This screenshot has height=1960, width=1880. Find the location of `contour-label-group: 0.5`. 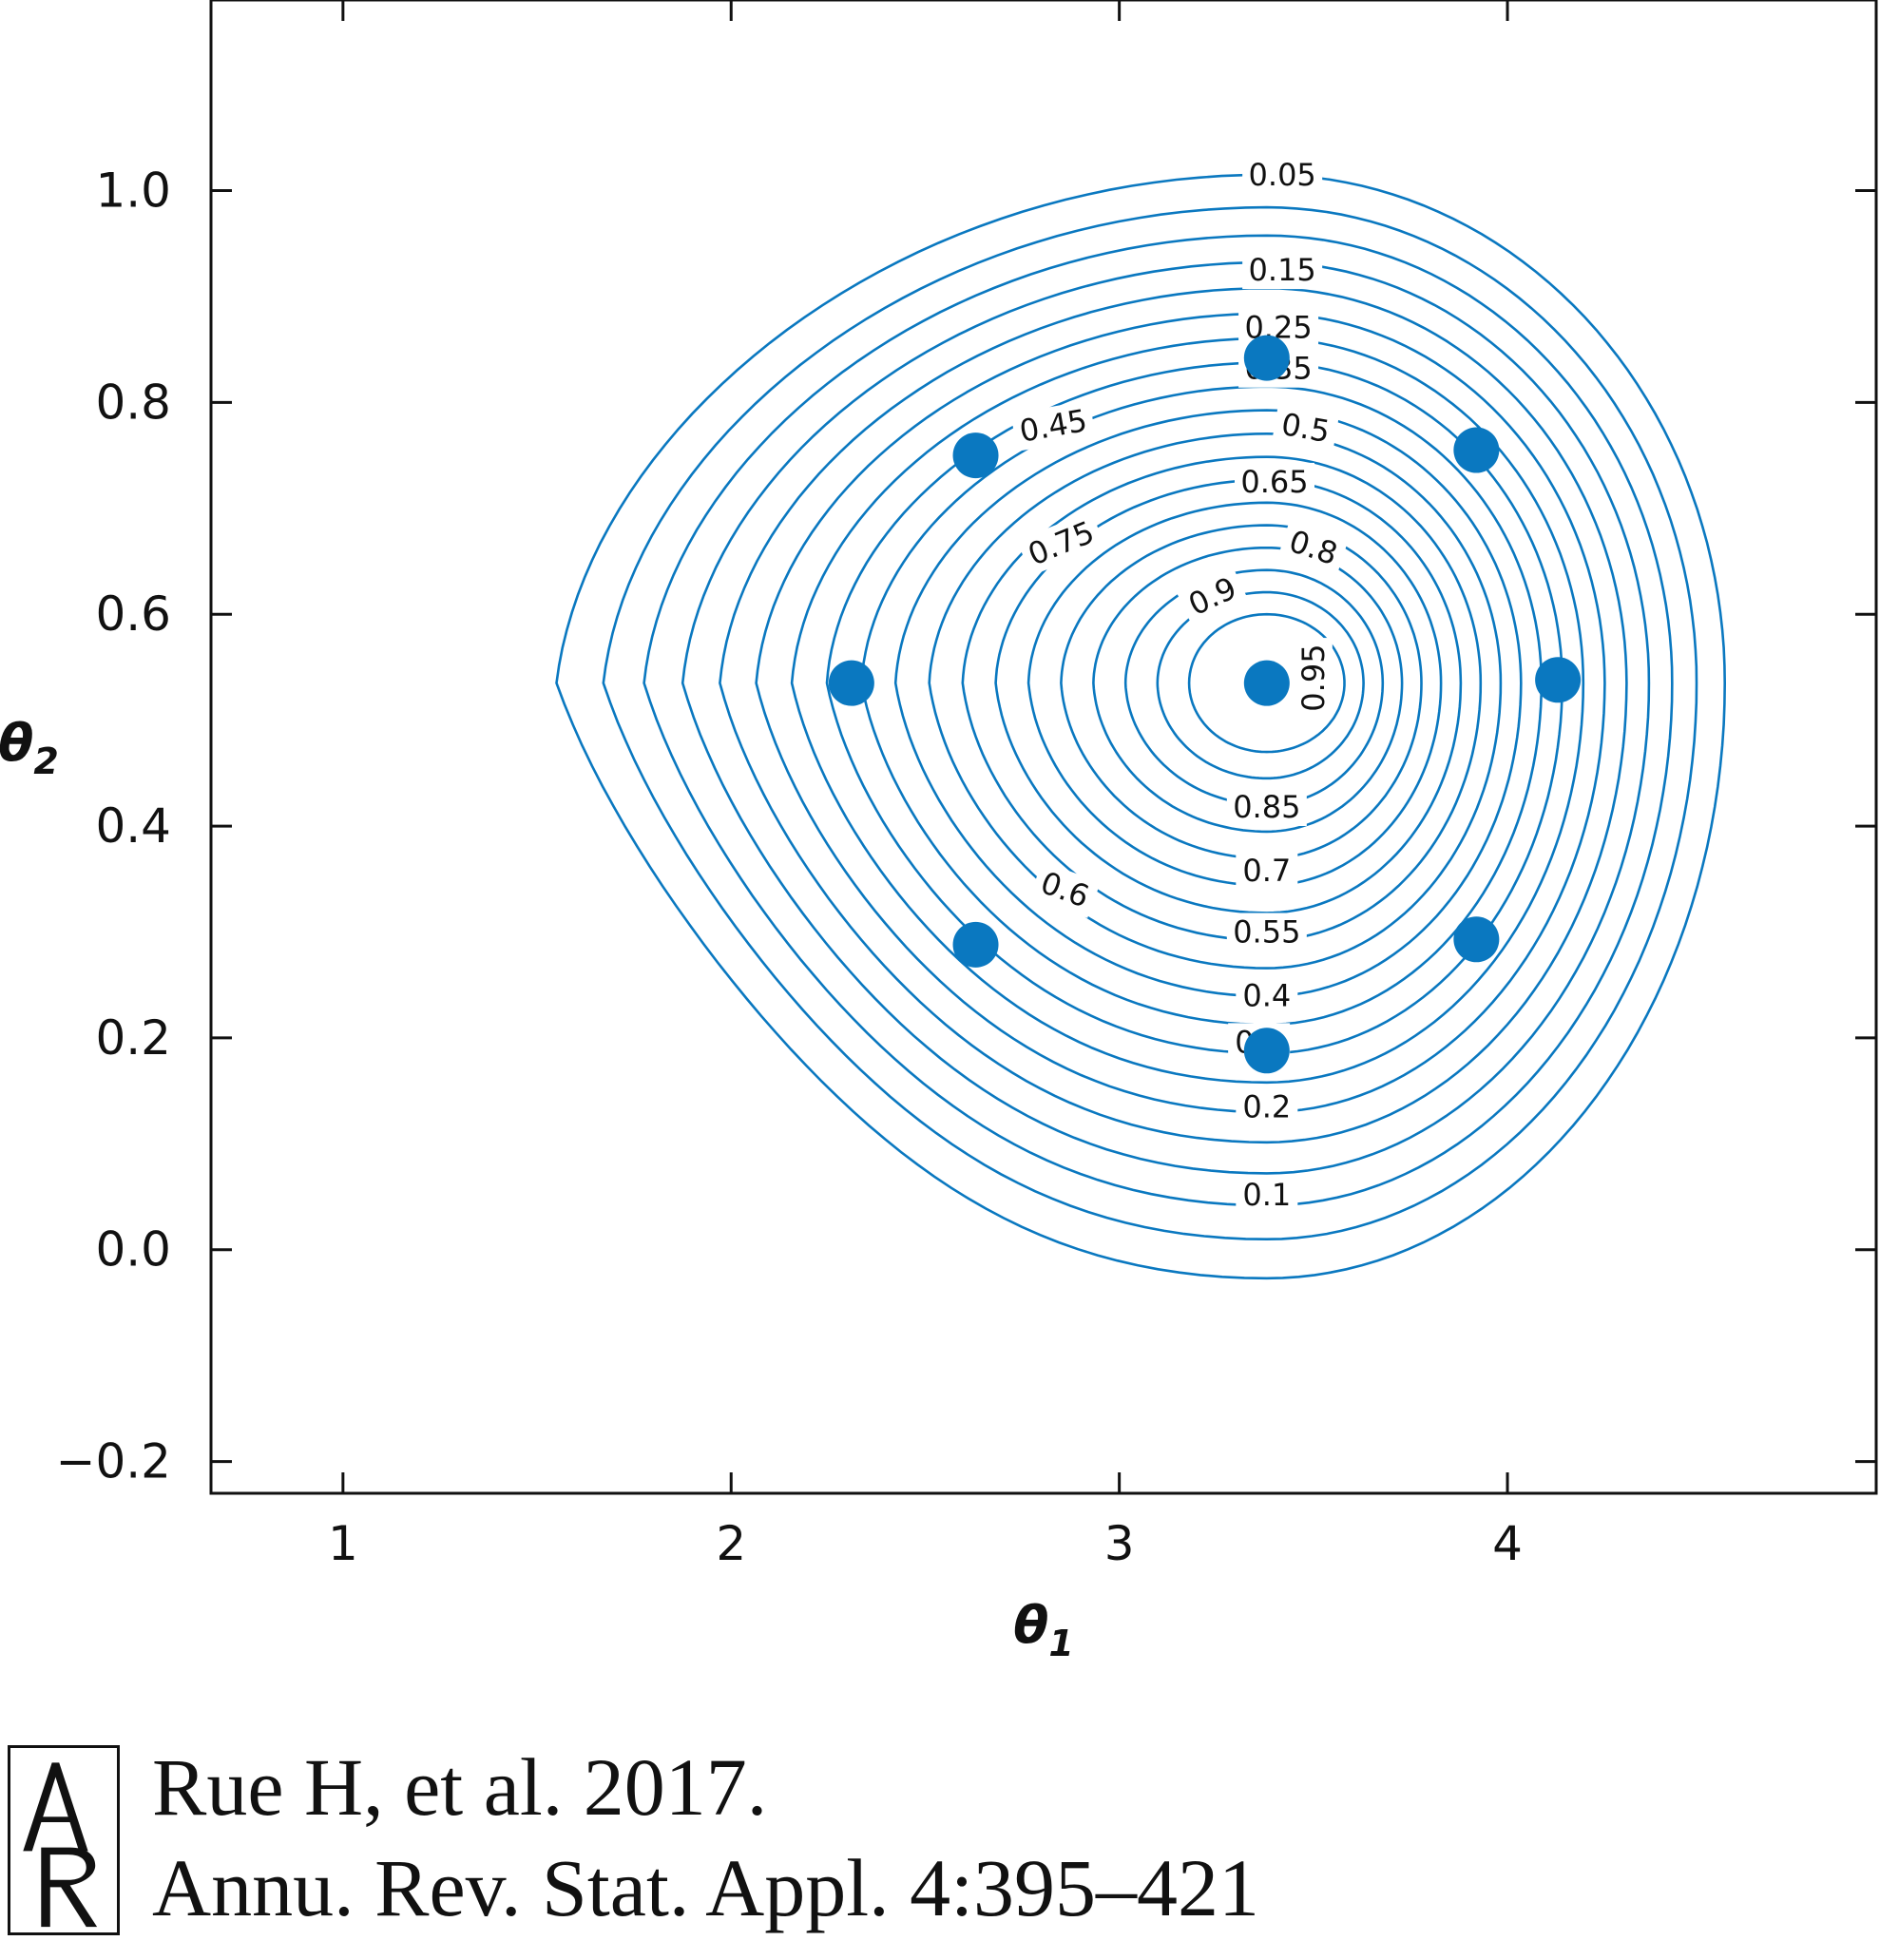

contour-label-group: 0.5 is located at coordinates (1306, 427).